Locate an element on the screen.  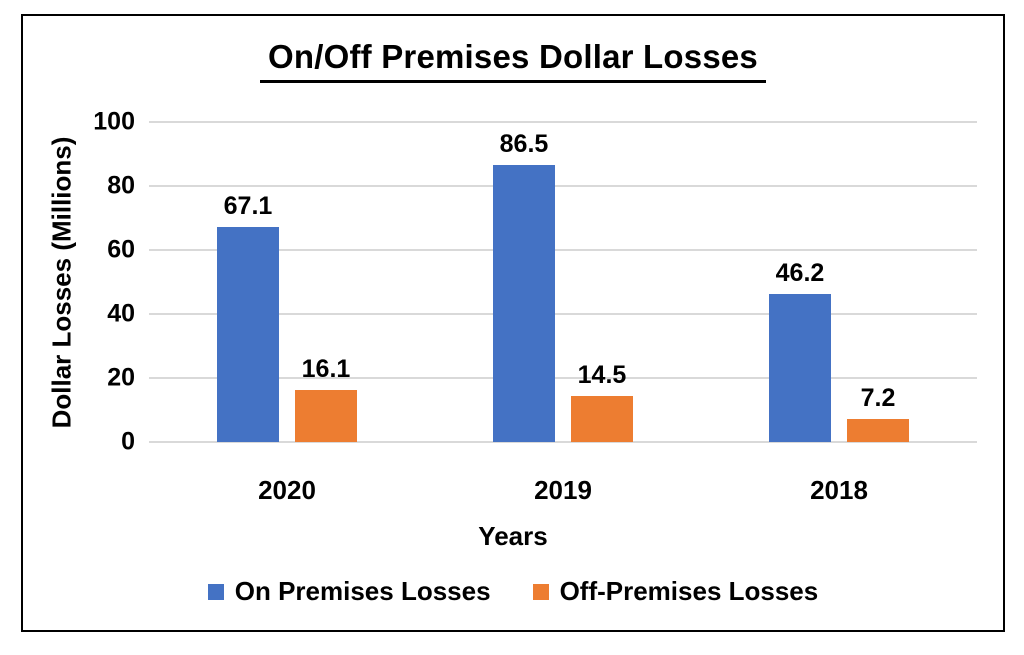
chart-title: On/Off Premises Dollar Losses is located at coordinates (513, 60).